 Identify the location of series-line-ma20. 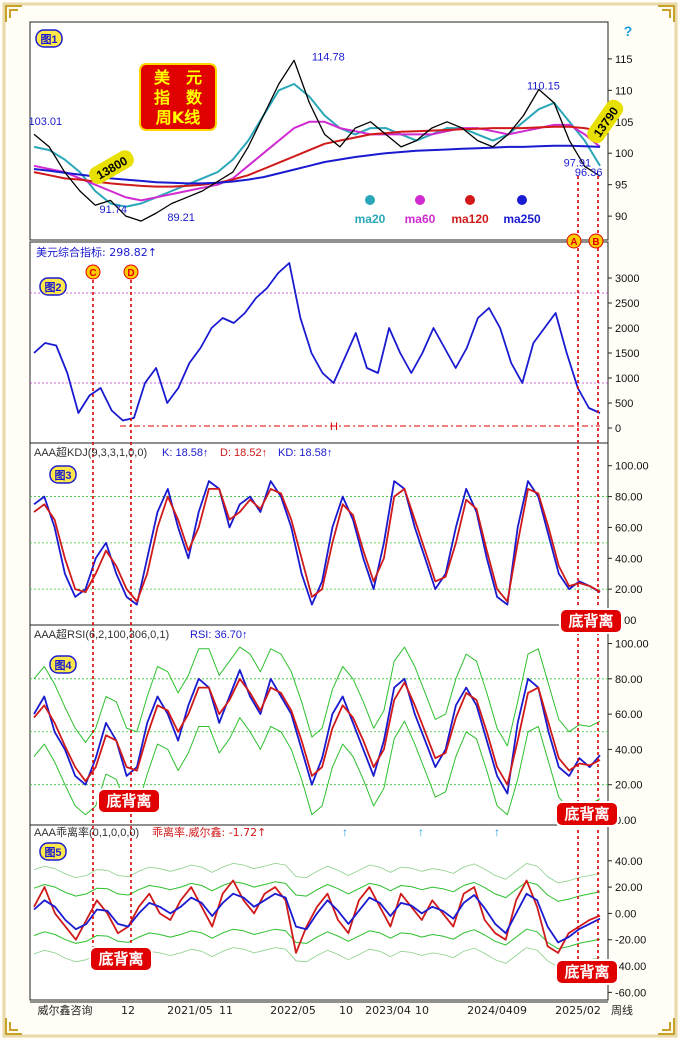
(317, 145).